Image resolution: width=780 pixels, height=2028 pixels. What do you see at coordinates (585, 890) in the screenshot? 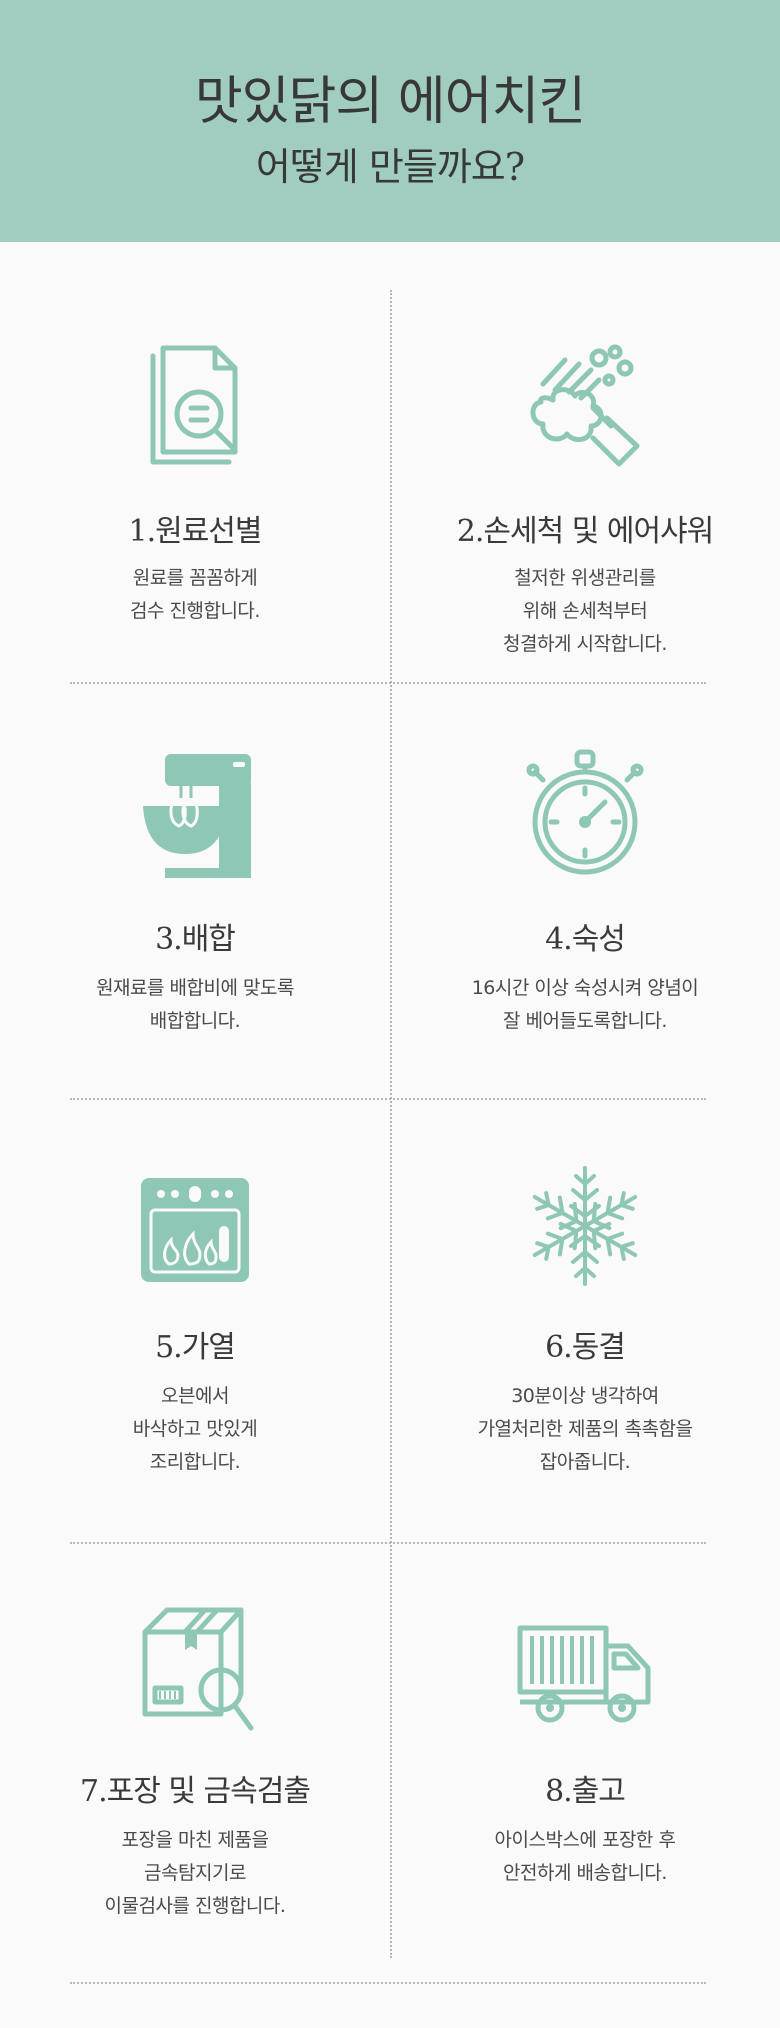
I see `step-4: 4.숙성 16시간 이상 숙성시켜 양념이 잘 베어들도록합니다.` at bounding box center [585, 890].